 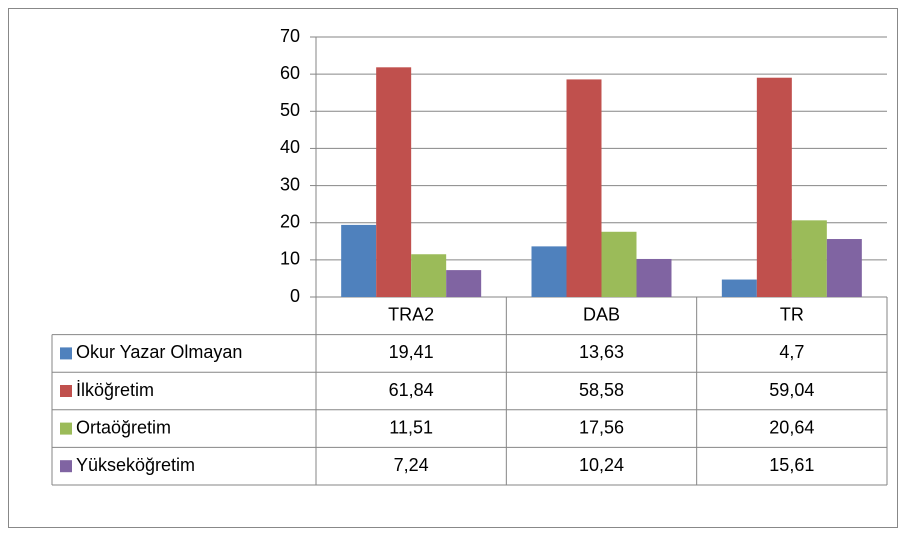 What do you see at coordinates (791, 390) in the screenshot?
I see `table-cell: 59,04` at bounding box center [791, 390].